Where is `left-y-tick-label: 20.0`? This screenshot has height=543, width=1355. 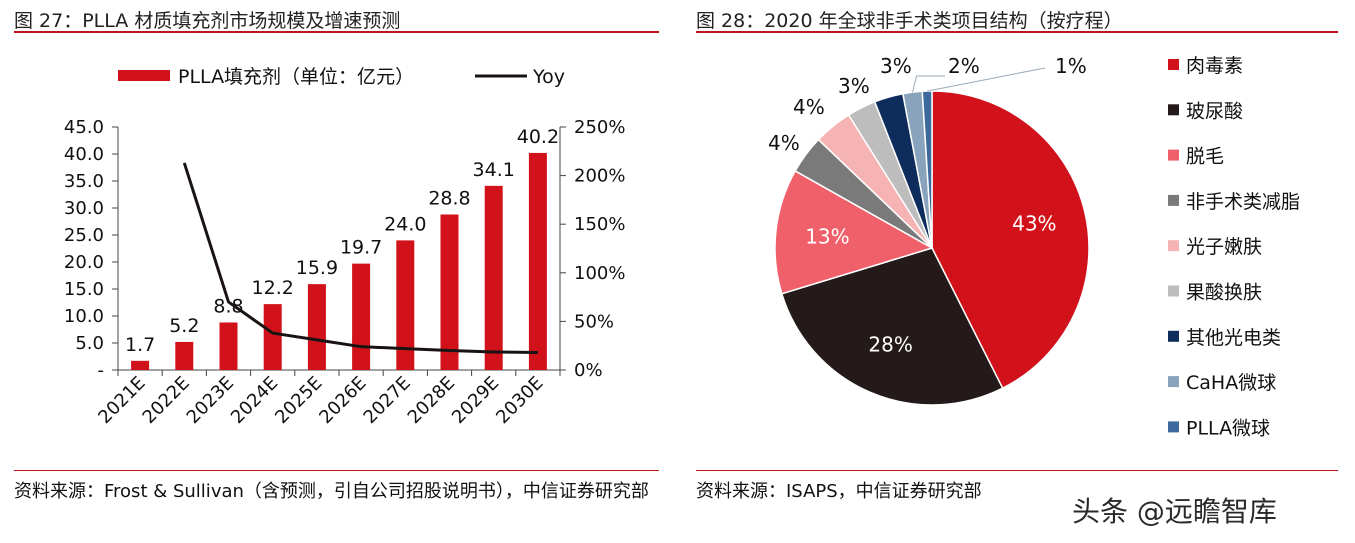
left-y-tick-label: 20.0 is located at coordinates (84, 262).